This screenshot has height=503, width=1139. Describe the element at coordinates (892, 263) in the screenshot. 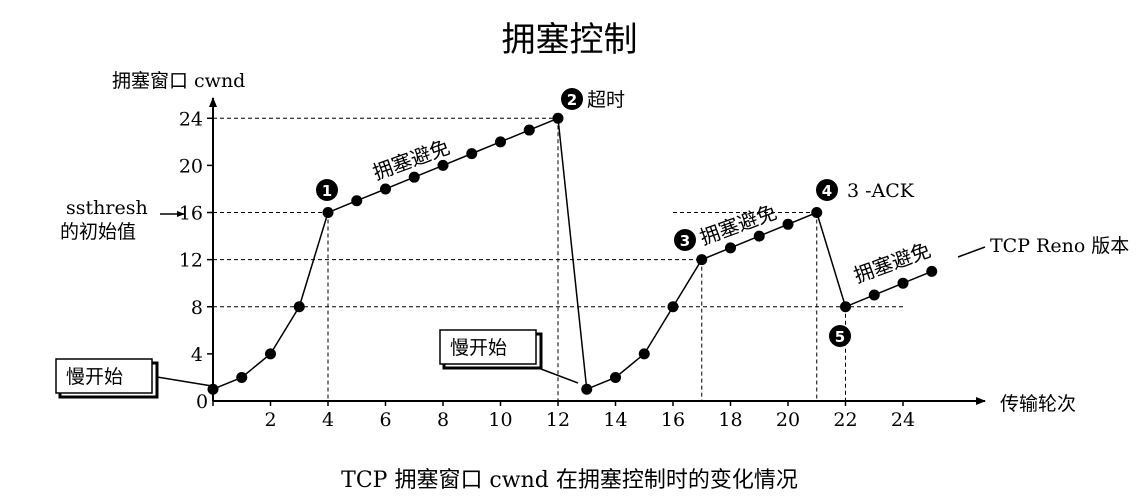

I see `congestion-avoidance-label-3: 拥塞避免` at that location.